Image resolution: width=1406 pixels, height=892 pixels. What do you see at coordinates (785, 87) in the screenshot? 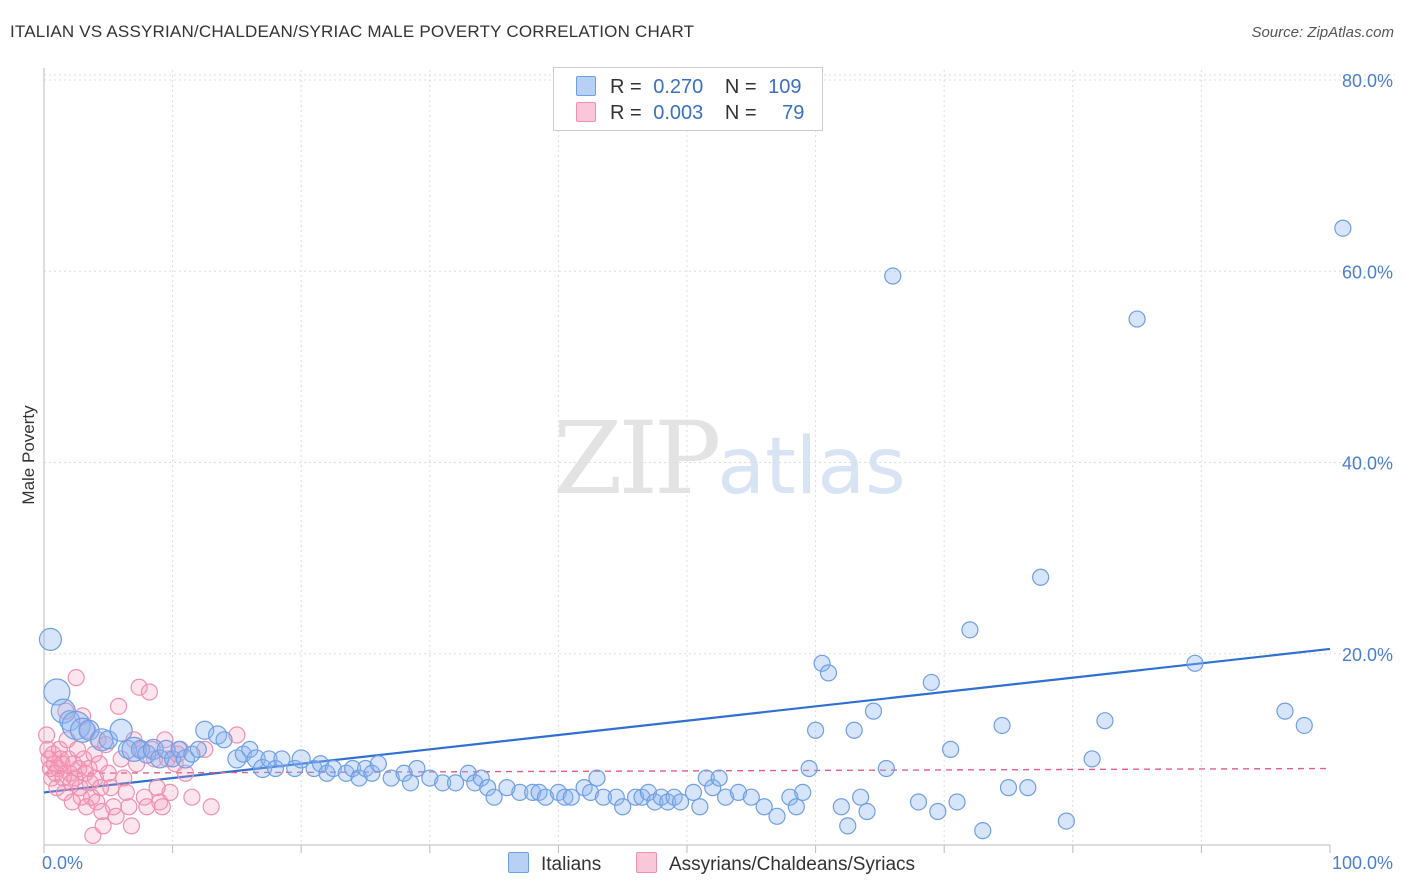
I see `legend-n-value: 109` at bounding box center [785, 87].